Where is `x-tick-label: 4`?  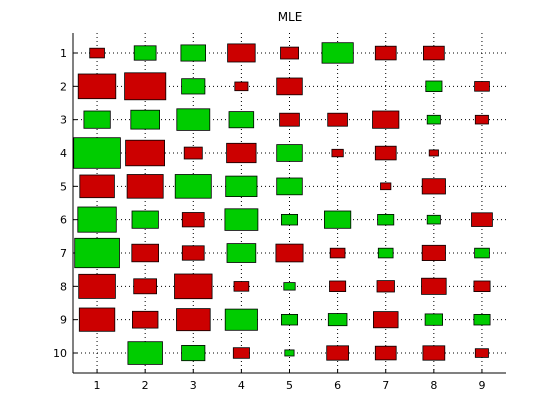 x-tick-label: 4 is located at coordinates (241, 385).